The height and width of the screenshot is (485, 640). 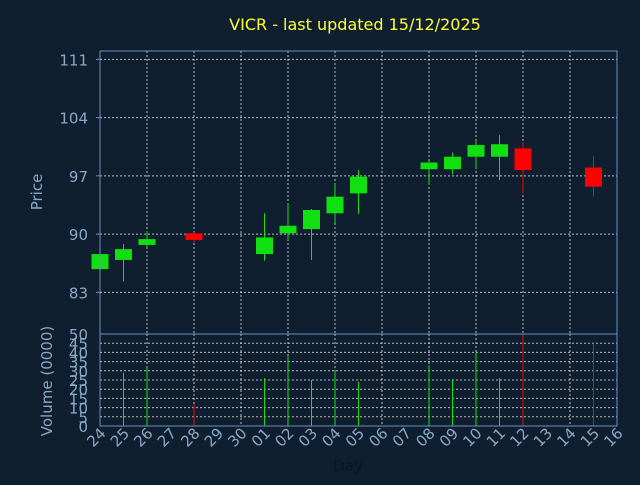 What do you see at coordinates (143, 437) in the screenshot?
I see `x-tick-label: 26` at bounding box center [143, 437].